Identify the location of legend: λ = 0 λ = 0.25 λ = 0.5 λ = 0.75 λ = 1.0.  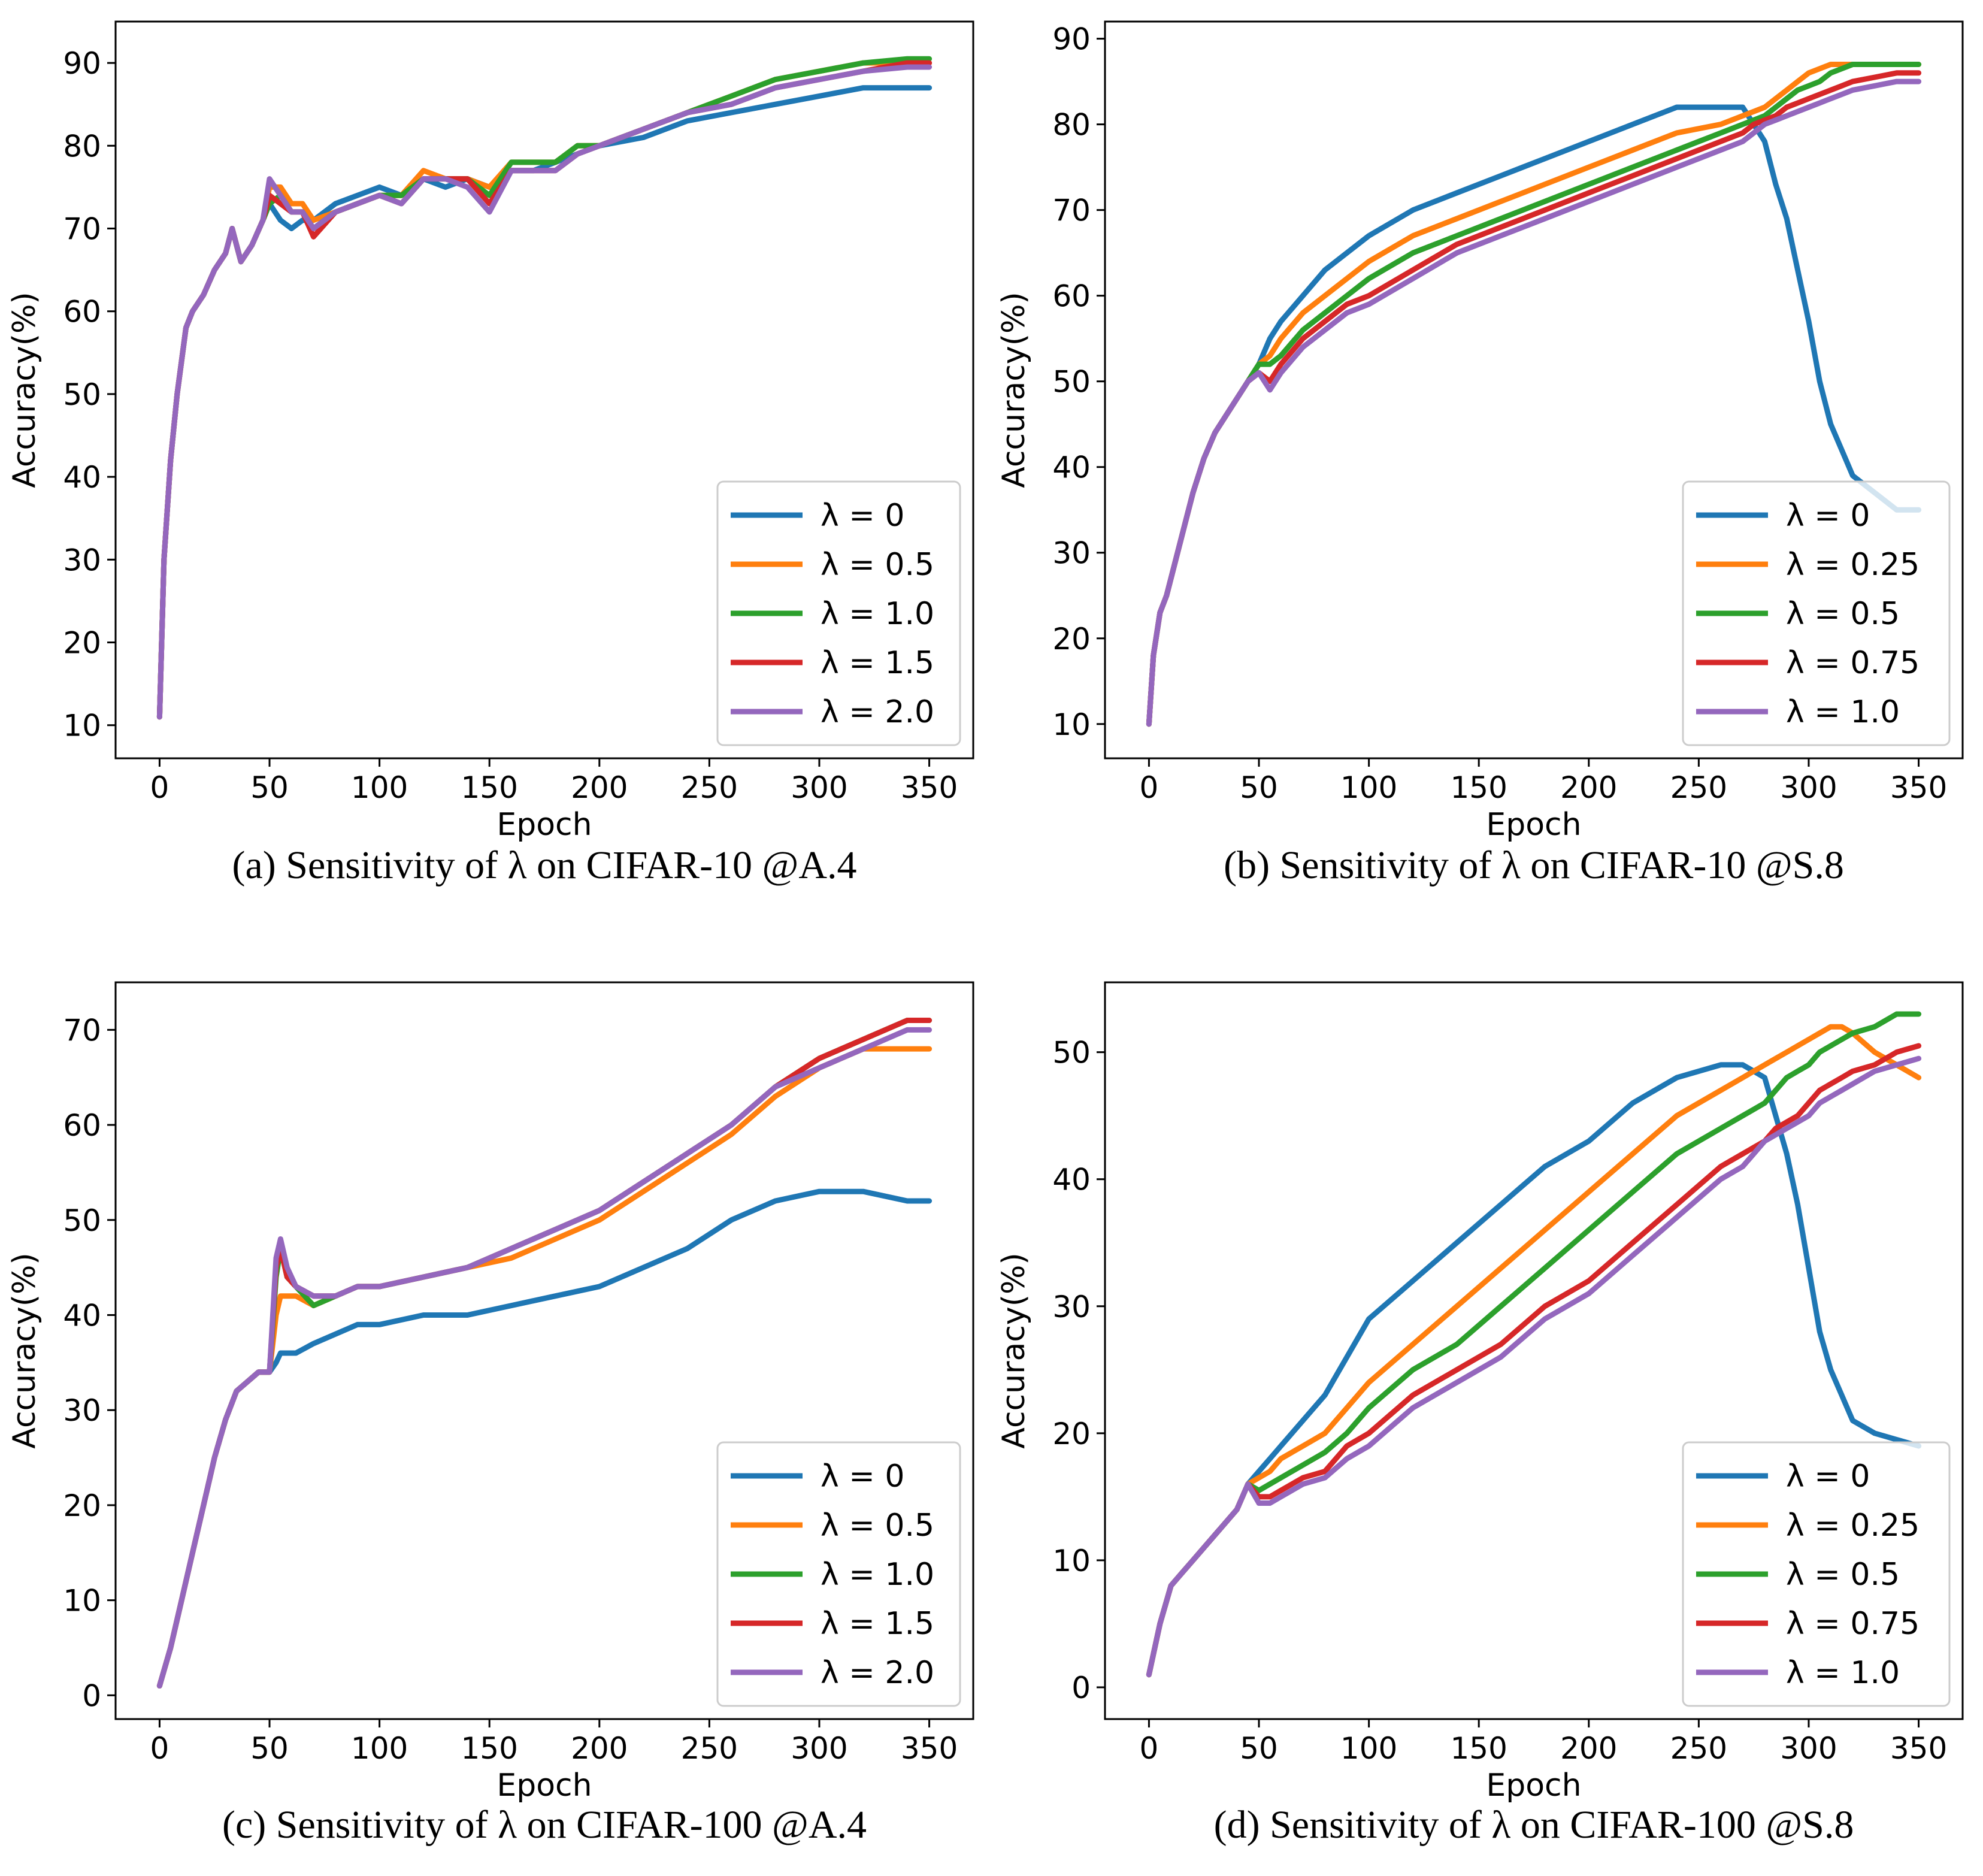
(1816, 613).